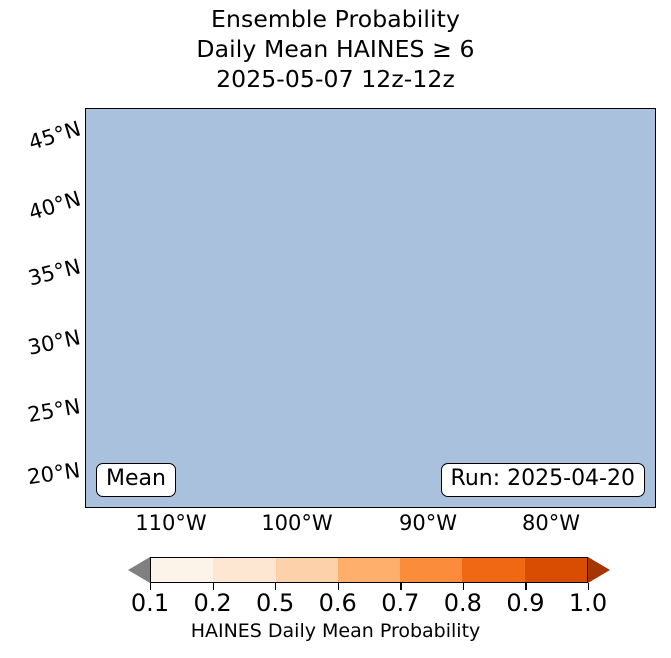 The width and height of the screenshot is (671, 658). I want to click on colorbar-tick-label-0.7: 0.7, so click(400, 603).